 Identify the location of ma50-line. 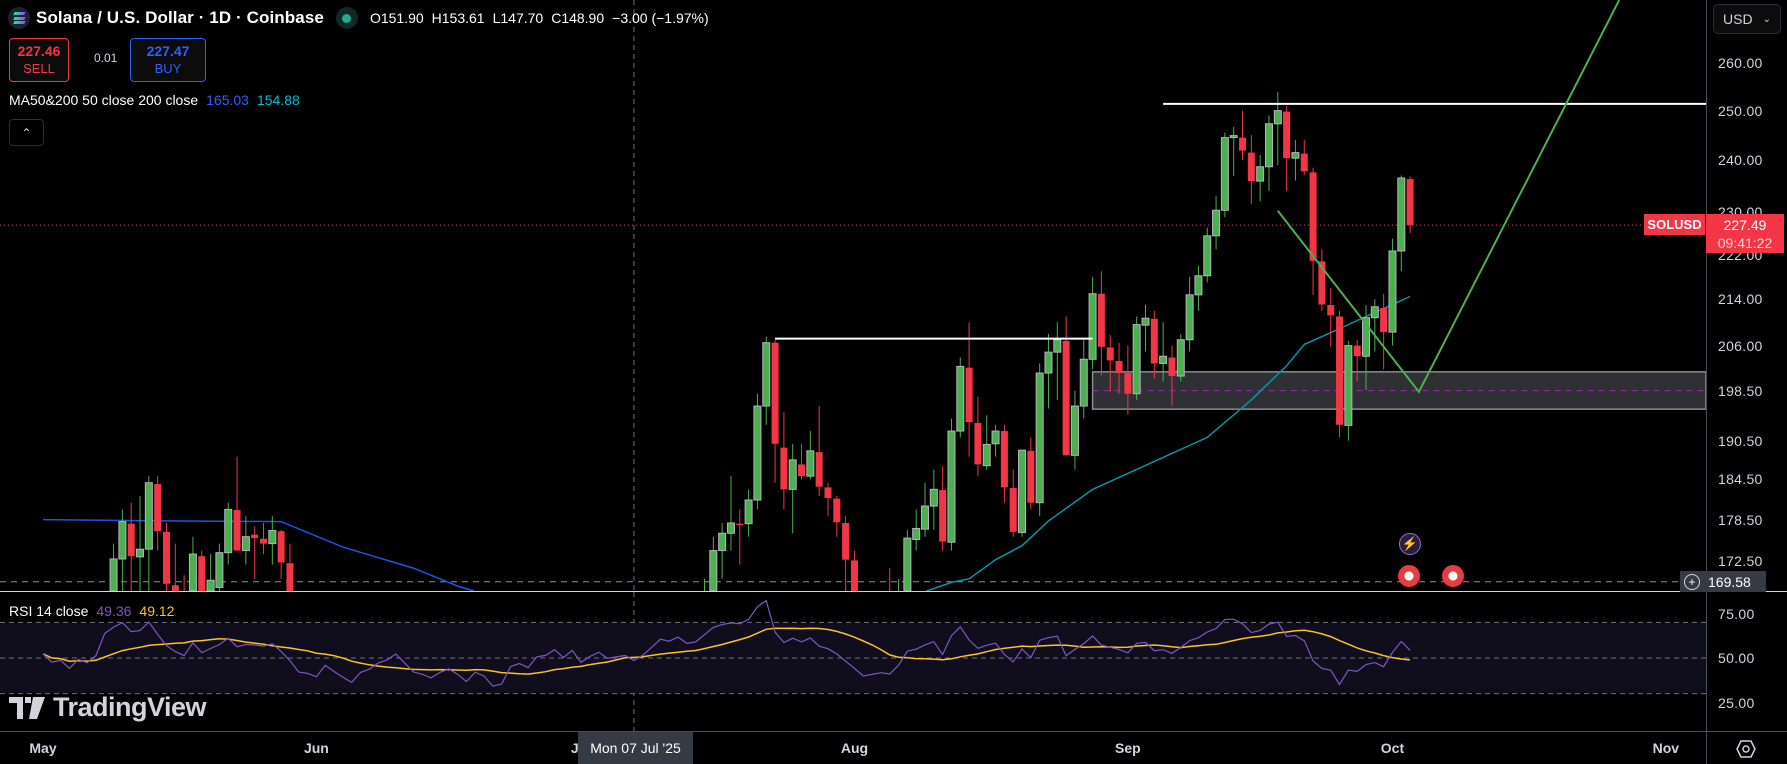
(1168, 443).